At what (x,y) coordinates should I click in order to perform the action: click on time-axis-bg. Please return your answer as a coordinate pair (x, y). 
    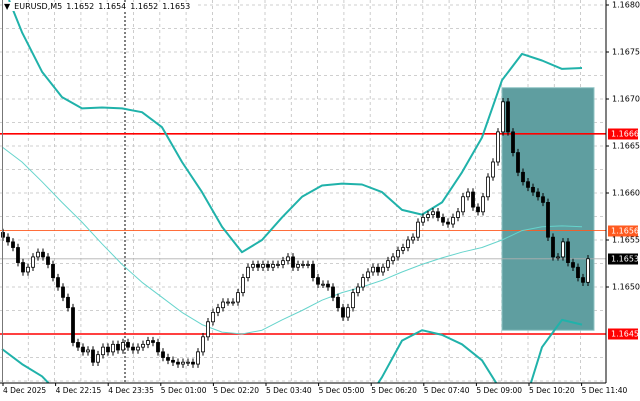
    Looking at the image, I should click on (320, 392).